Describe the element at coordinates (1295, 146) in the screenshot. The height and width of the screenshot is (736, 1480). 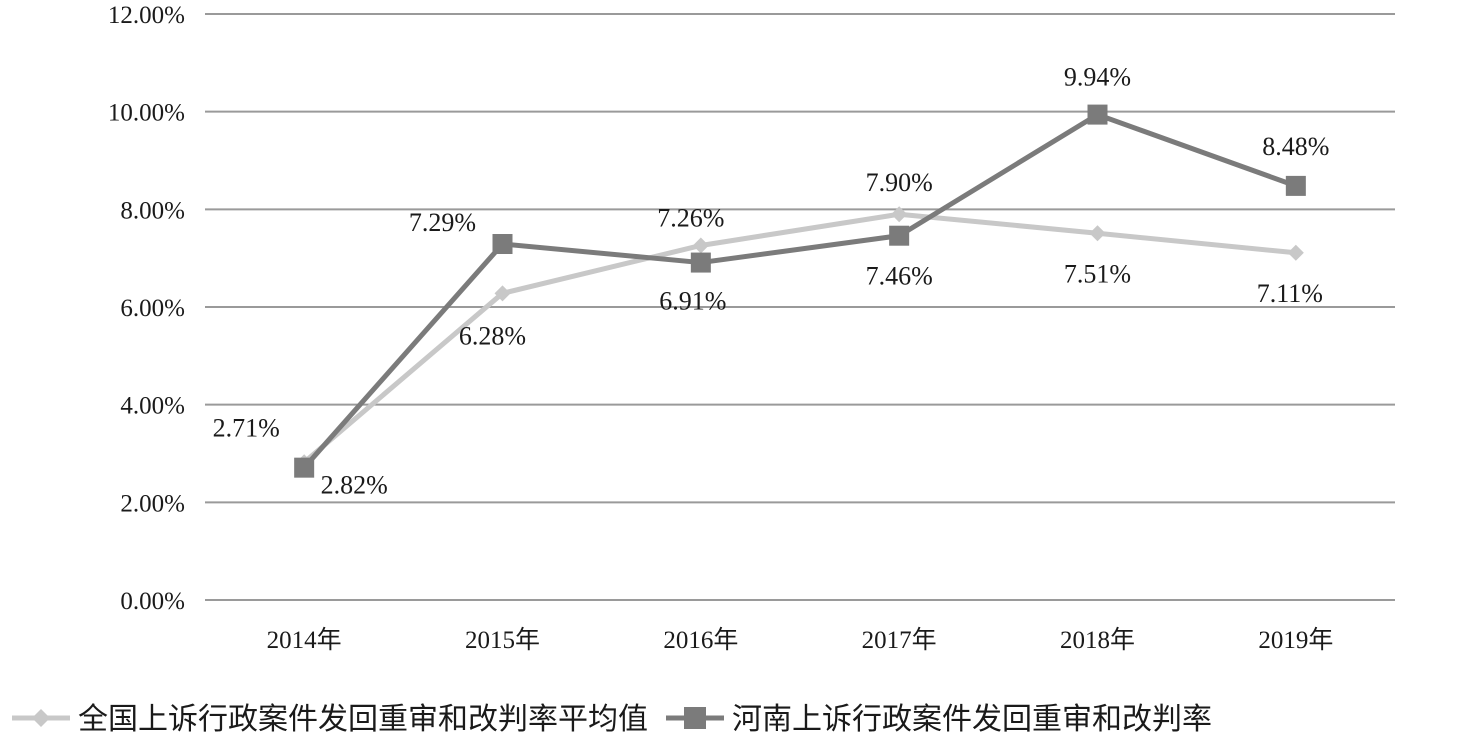
I see `data-label: 8.48%` at that location.